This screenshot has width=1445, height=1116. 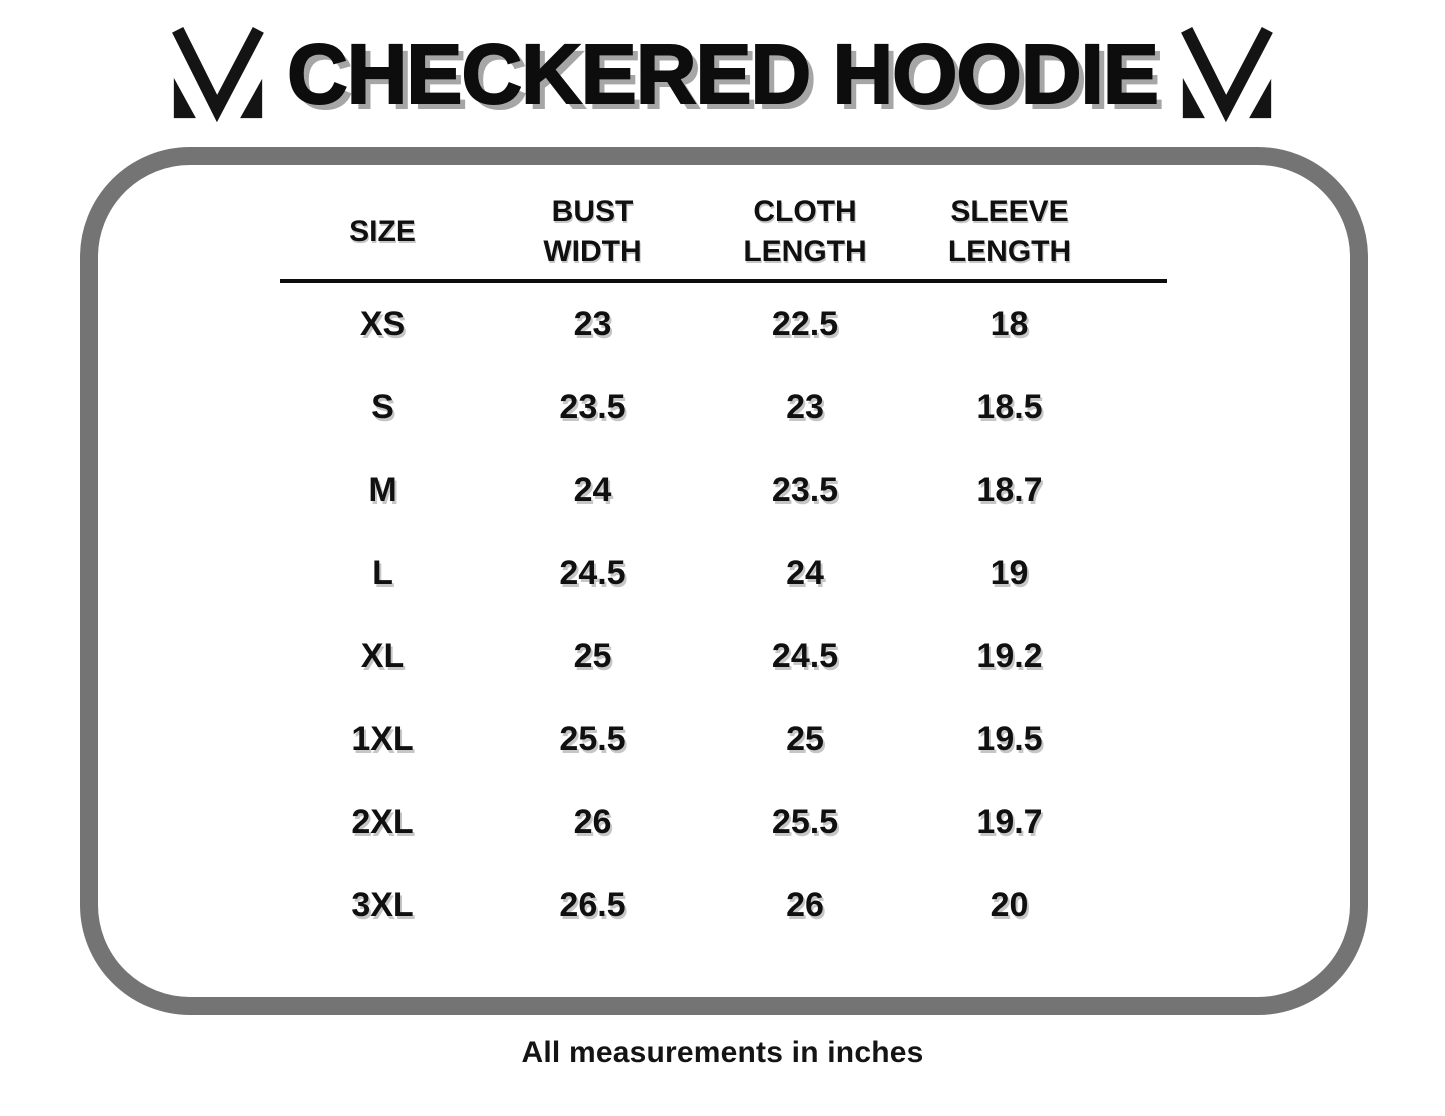 I want to click on page-title: CHECKERED HOODIE, so click(x=723, y=74).